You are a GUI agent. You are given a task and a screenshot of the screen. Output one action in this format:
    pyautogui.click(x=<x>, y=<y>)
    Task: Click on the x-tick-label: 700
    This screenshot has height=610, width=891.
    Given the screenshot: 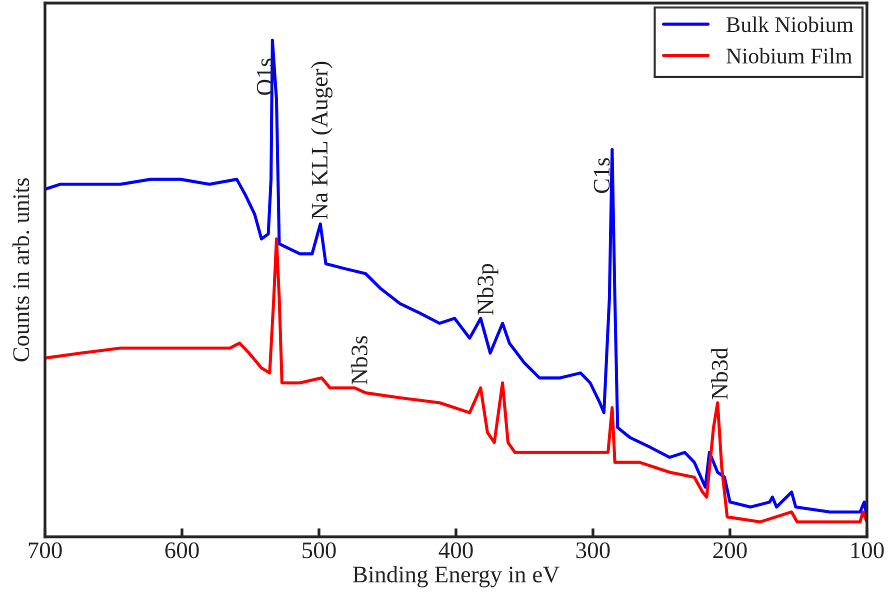 What is the action you would take?
    pyautogui.click(x=45, y=550)
    